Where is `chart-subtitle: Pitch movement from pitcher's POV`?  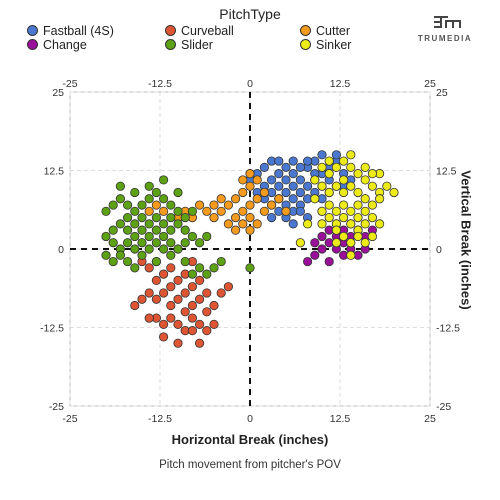
chart-subtitle: Pitch movement from pitcher's POV is located at coordinates (250, 465).